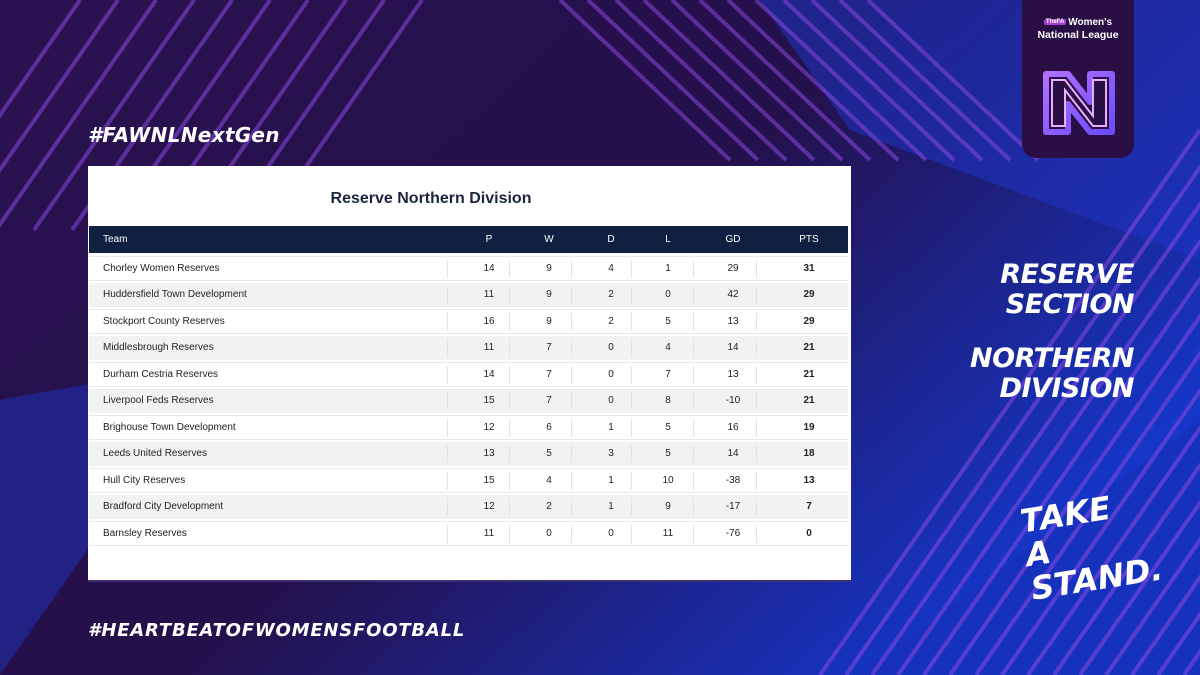  What do you see at coordinates (489, 268) in the screenshot?
I see `cell-p: 14` at bounding box center [489, 268].